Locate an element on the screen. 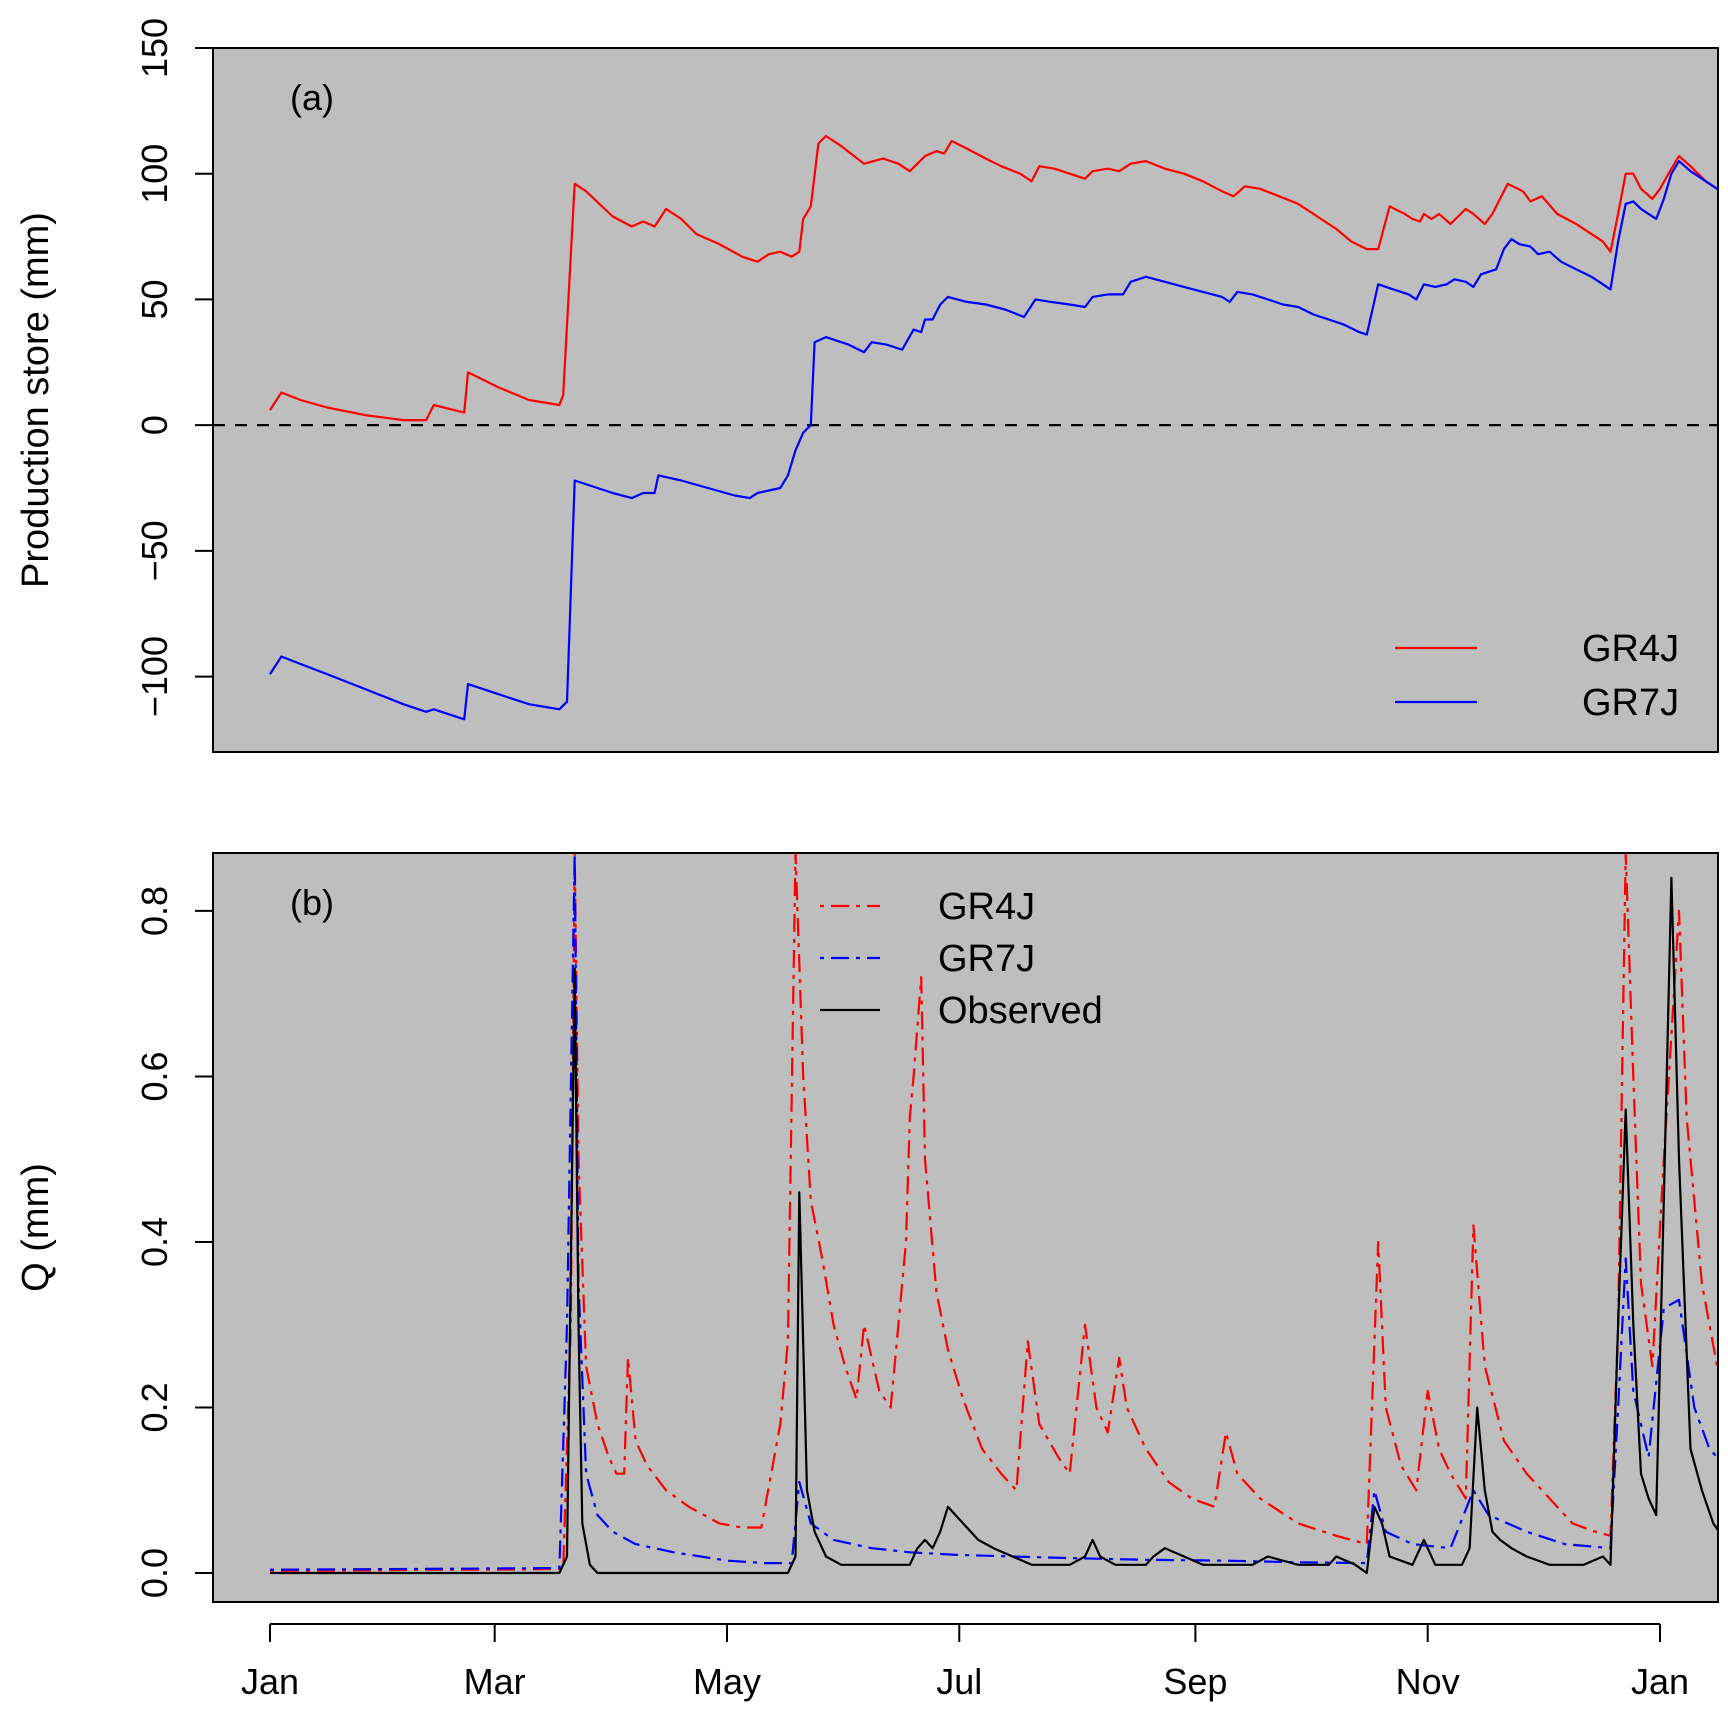  legend: GR4J GR7J Observed is located at coordinates (961, 959).